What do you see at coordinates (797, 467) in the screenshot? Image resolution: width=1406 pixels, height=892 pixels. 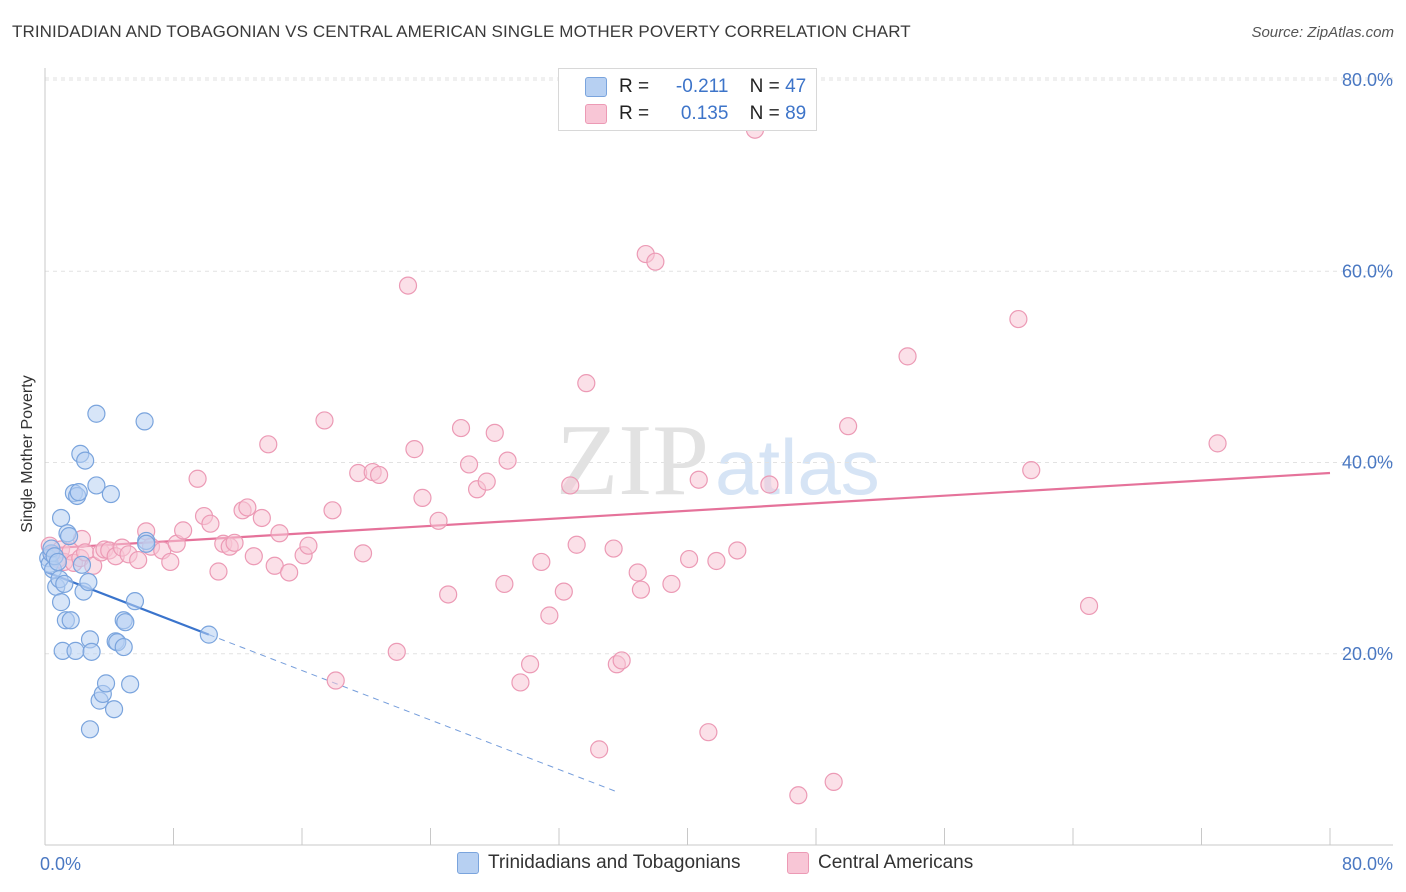 I see `watermark-atlas: atlas` at bounding box center [797, 467].